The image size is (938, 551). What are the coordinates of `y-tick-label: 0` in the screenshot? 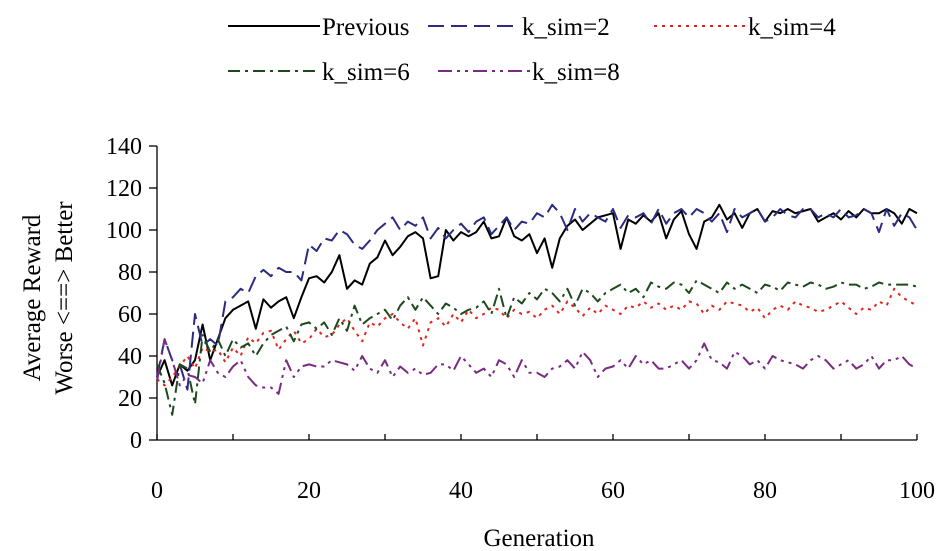 It's located at (136, 441).